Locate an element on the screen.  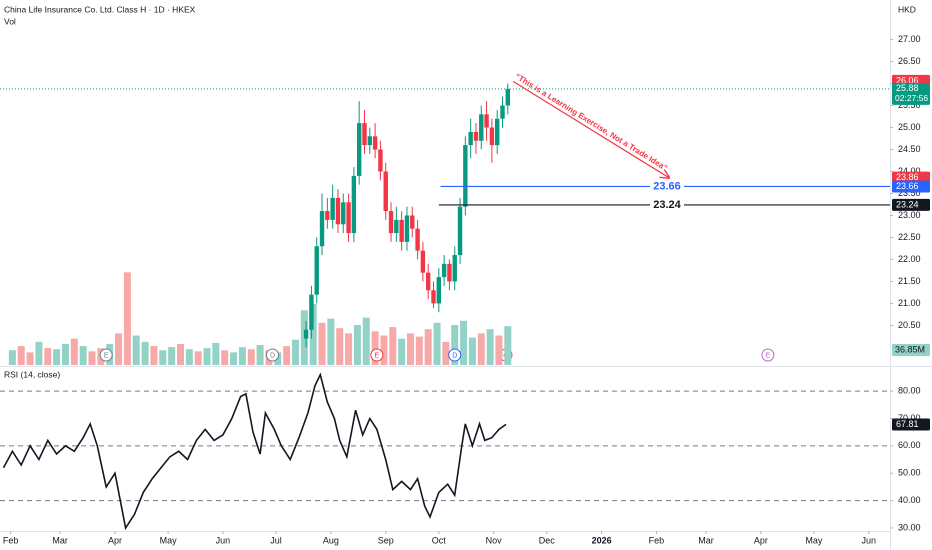
rsi-tick-label: 80.00 is located at coordinates (909, 390).